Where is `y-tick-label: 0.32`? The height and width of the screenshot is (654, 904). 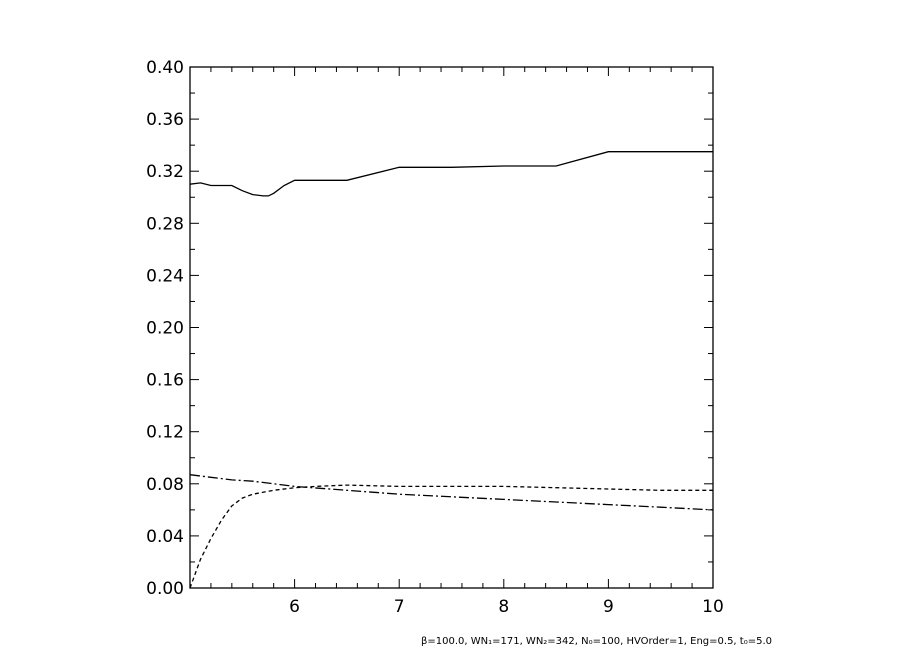 y-tick-label: 0.32 is located at coordinates (165, 172).